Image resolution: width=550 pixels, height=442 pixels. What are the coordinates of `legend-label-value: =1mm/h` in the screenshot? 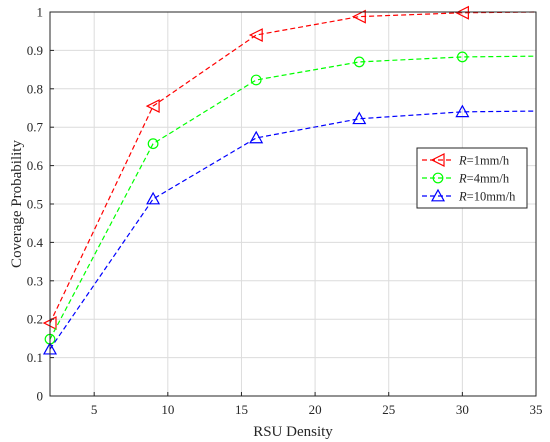 It's located at (488, 161).